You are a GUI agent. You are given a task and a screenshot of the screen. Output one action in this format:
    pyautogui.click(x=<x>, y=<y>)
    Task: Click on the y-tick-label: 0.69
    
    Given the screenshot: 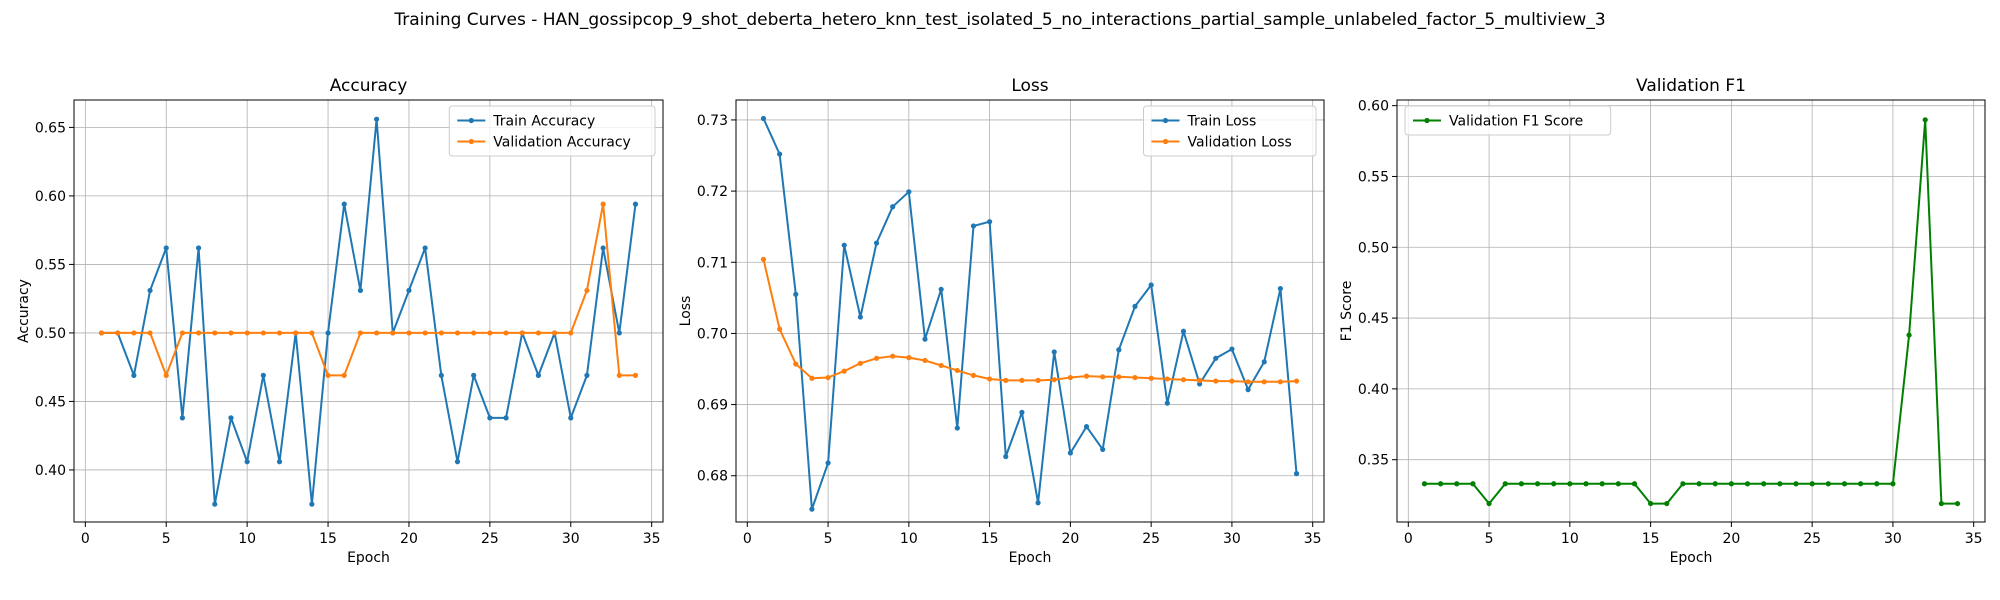 What is the action you would take?
    pyautogui.click(x=712, y=406)
    